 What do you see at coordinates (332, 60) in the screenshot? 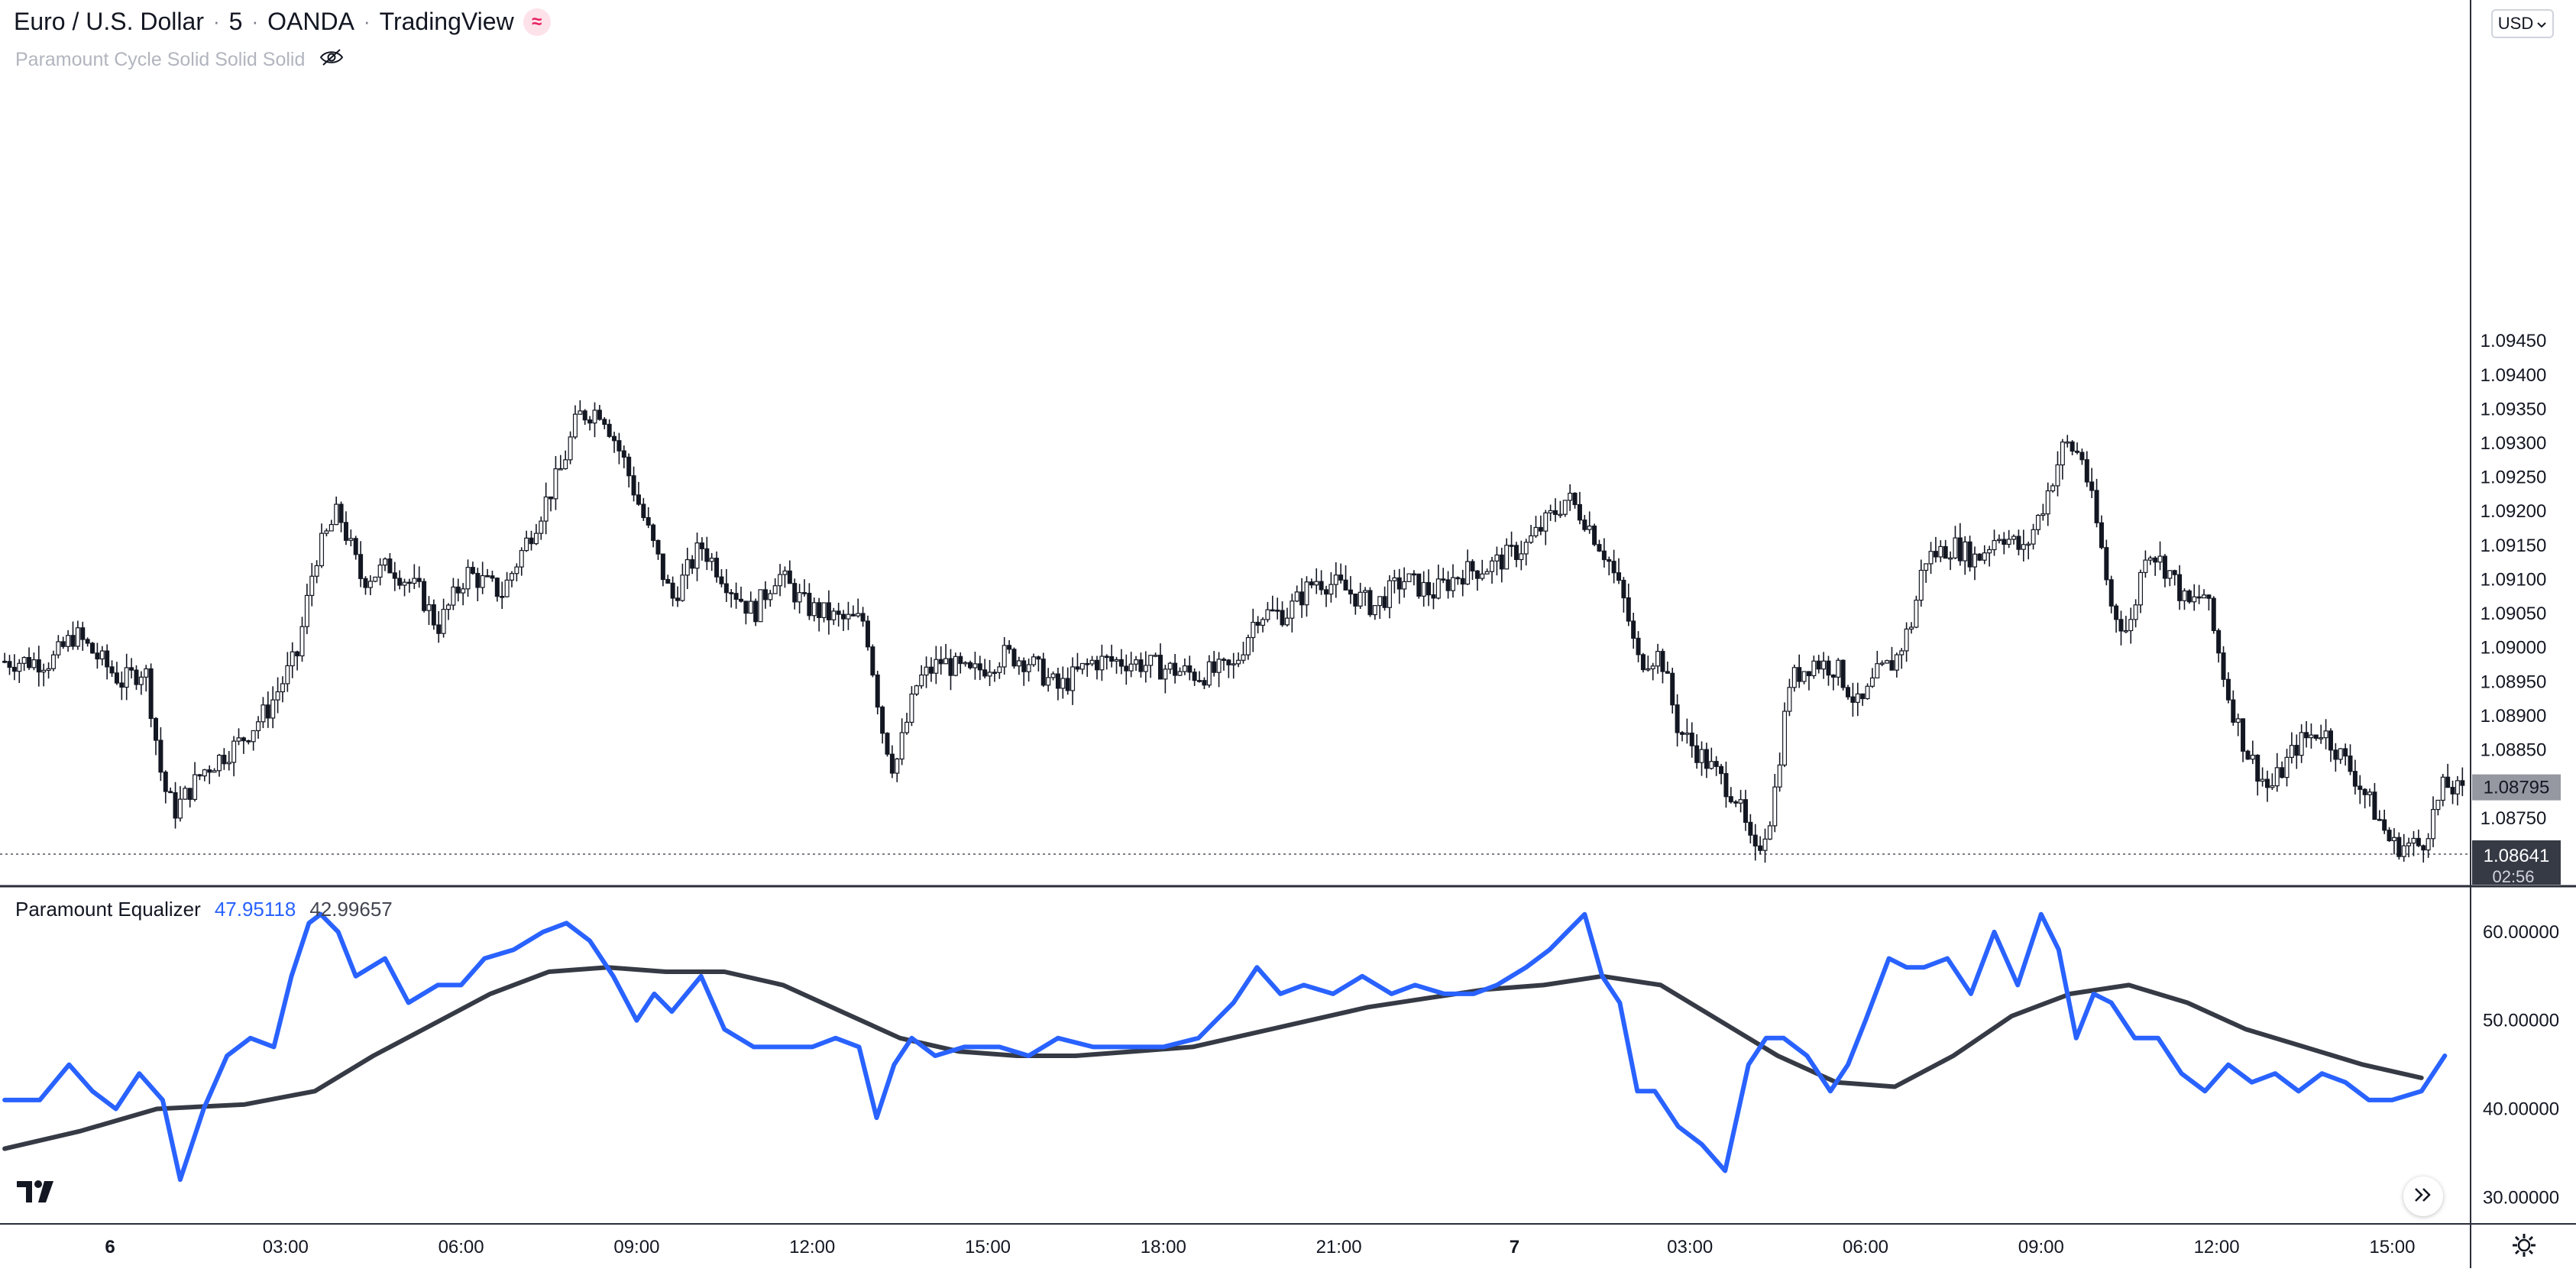
I see `eye-hidden-icon` at bounding box center [332, 60].